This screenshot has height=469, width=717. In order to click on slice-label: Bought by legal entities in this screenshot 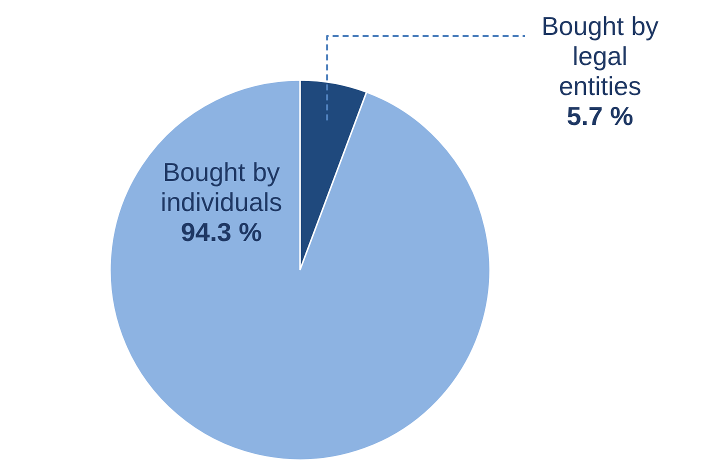, I will do `click(600, 56)`.